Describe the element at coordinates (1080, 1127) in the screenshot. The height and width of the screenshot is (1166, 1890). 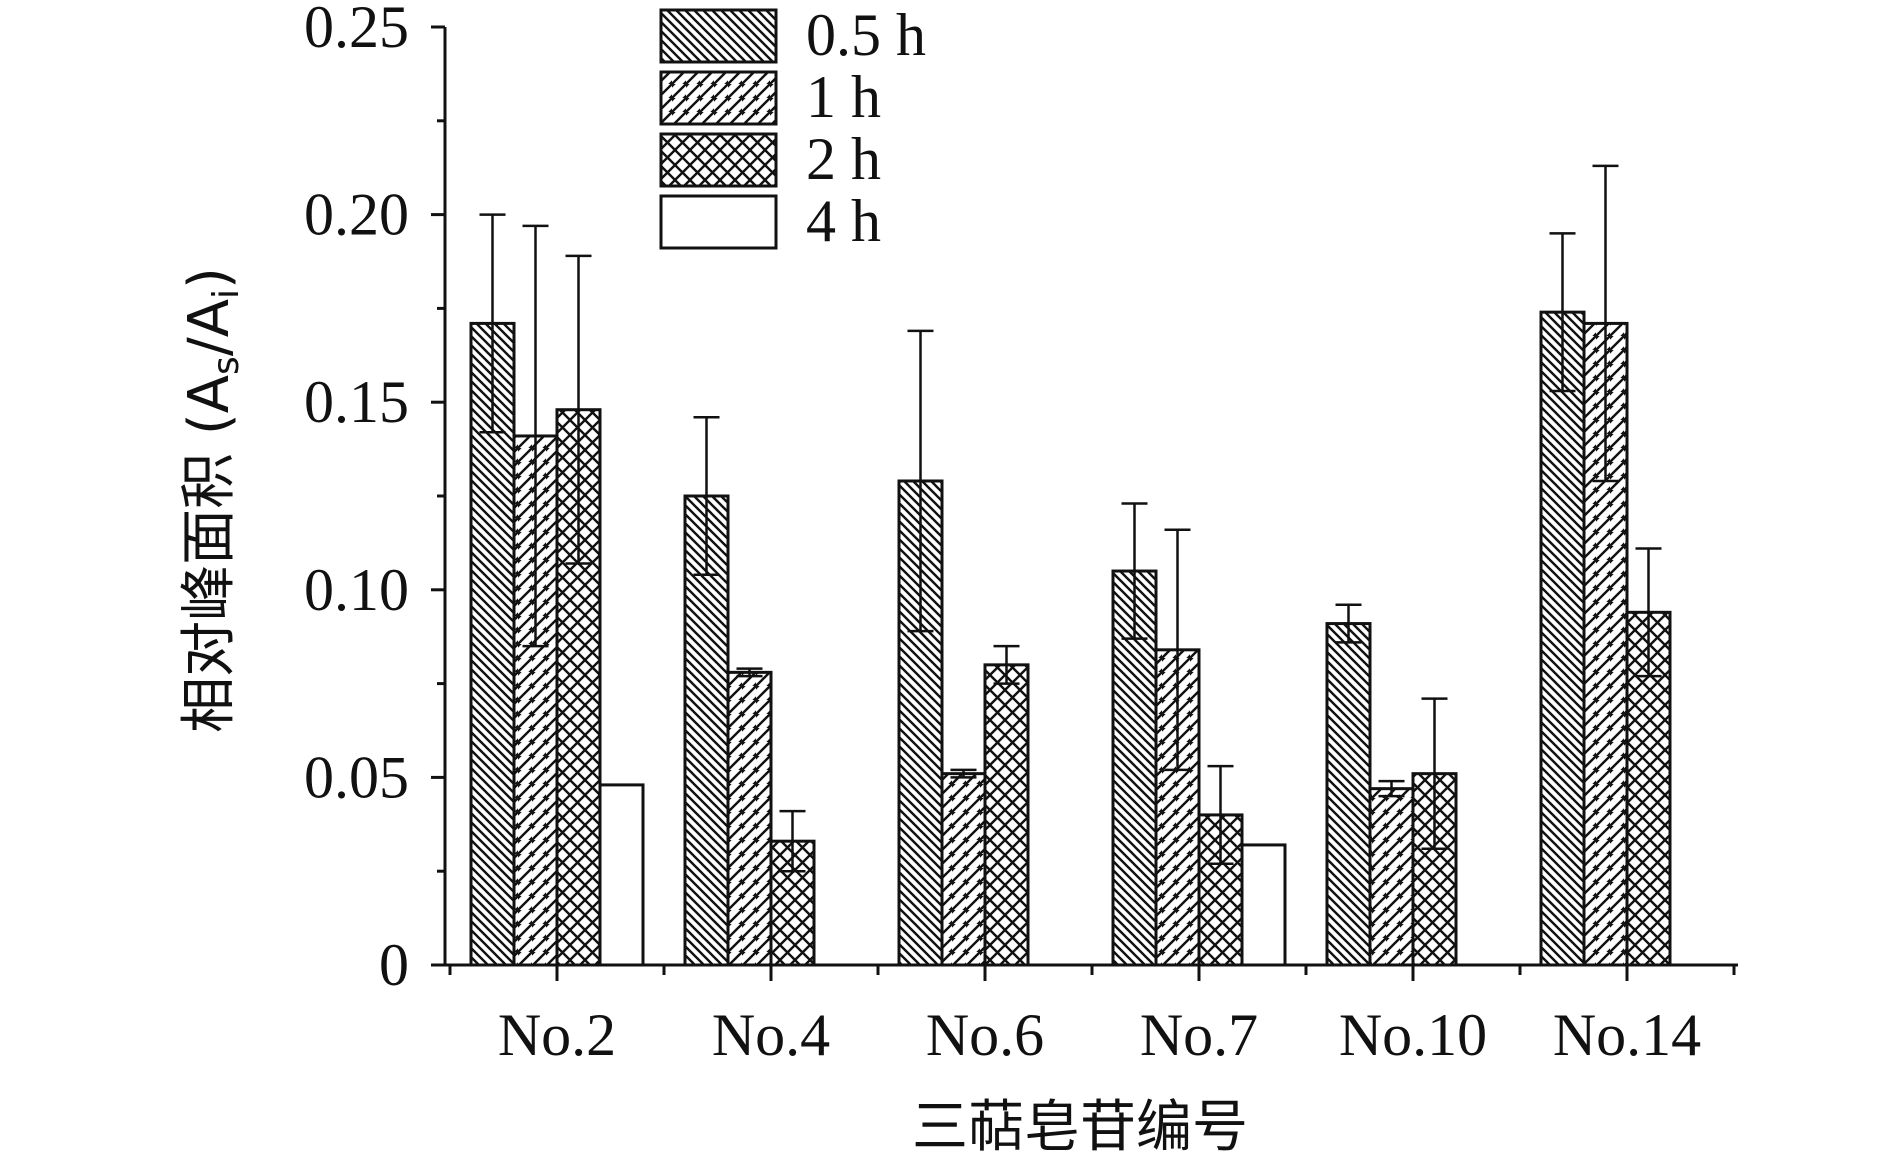
I see `x-axis-title: 三萜皂苷编号` at that location.